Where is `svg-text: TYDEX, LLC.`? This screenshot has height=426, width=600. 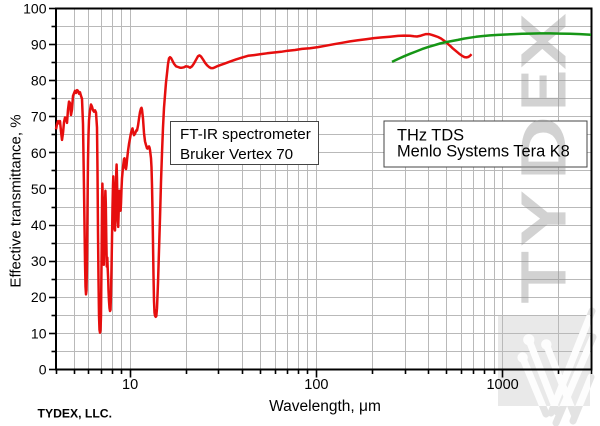
svg-text: TYDEX, LLC. is located at coordinates (75, 414).